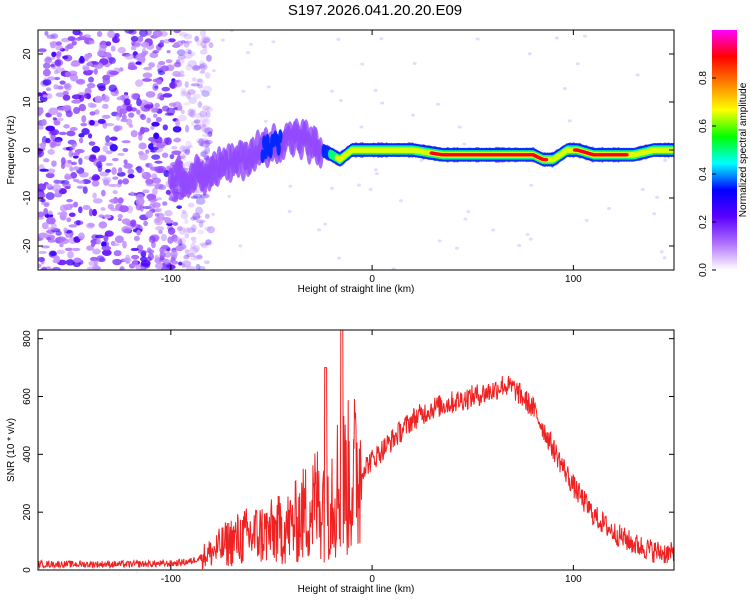 The image size is (750, 600). I want to click on colorbar-ticks: 0.0 0.2 0.4 0.6 0.8, so click(707, 174).